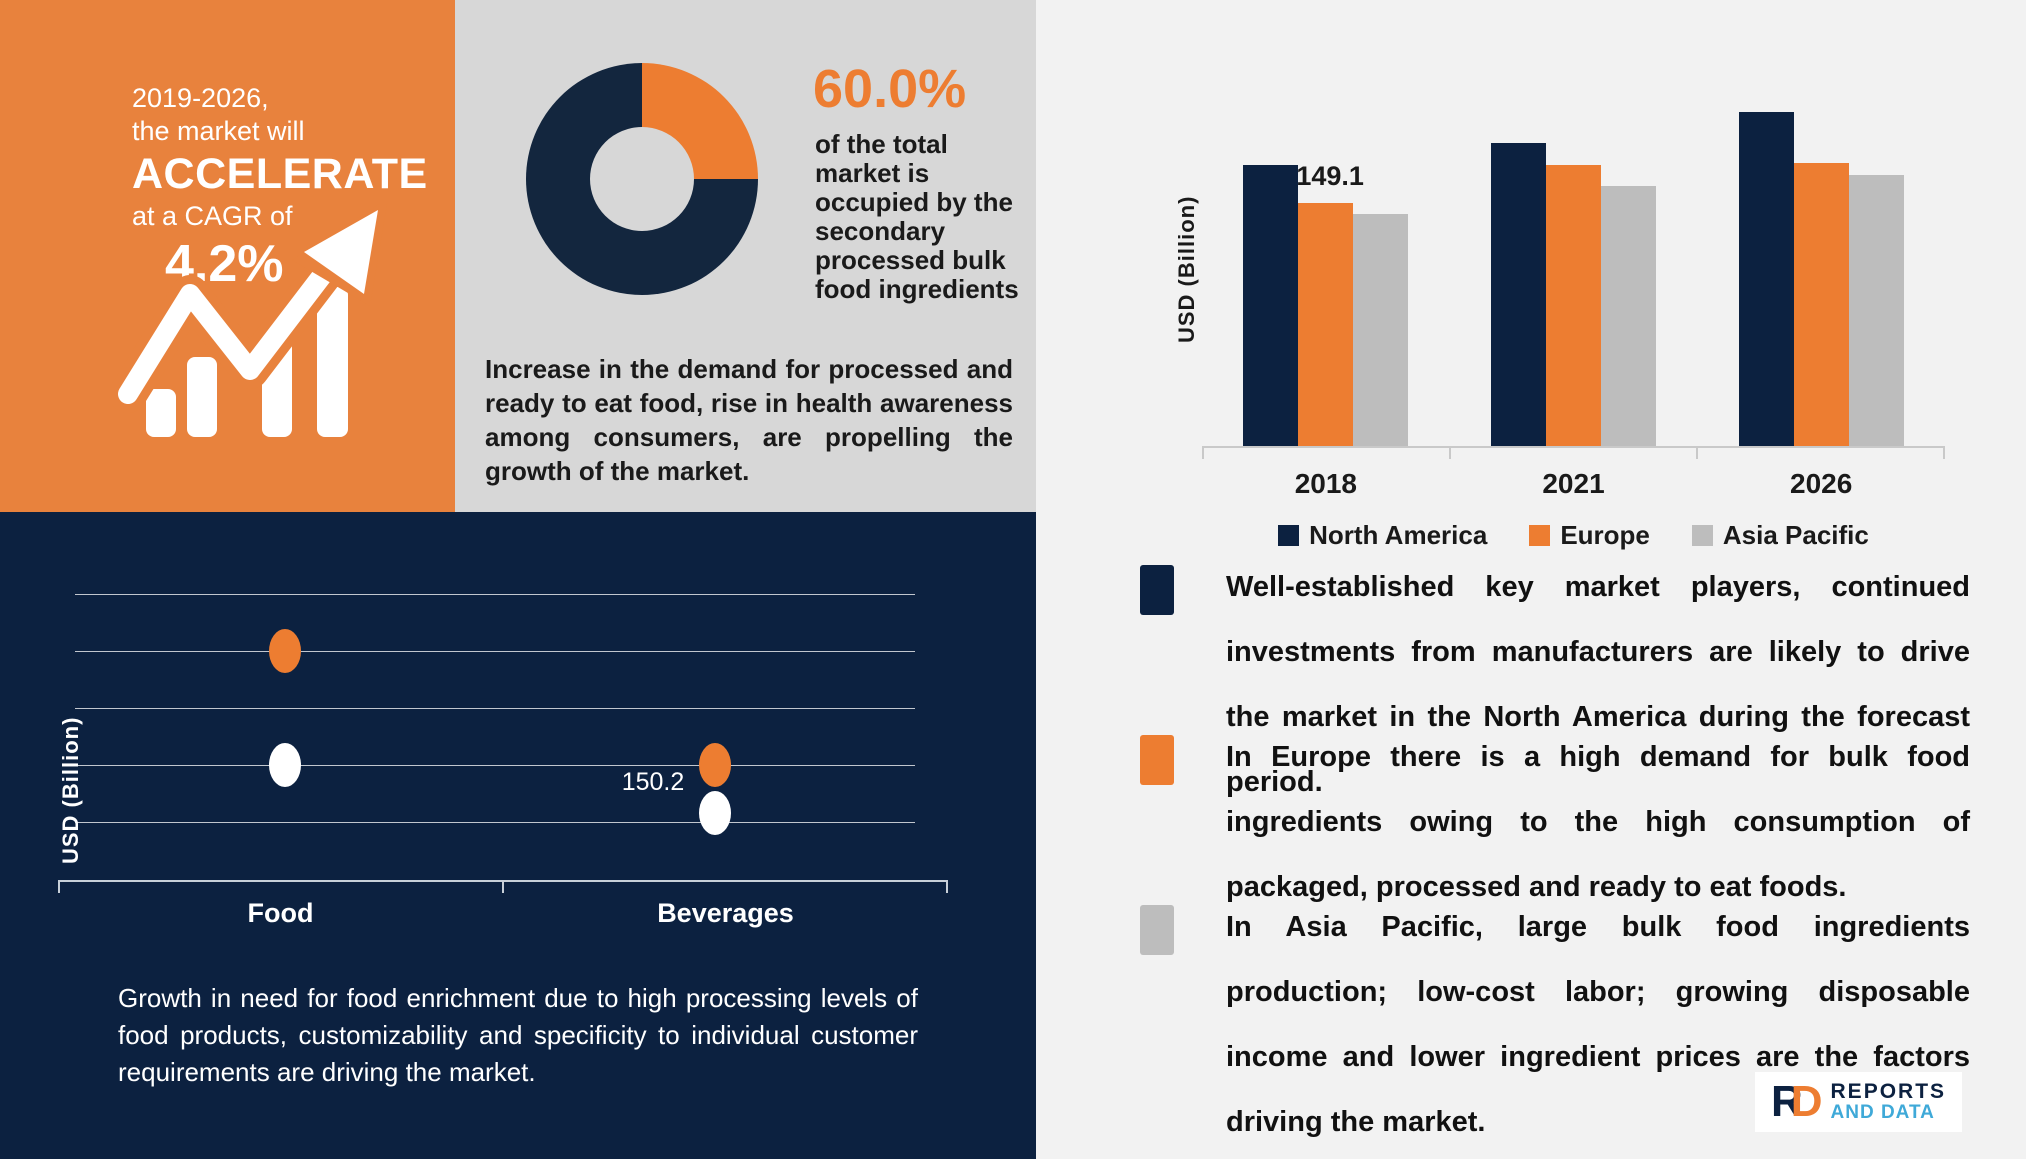  Describe the element at coordinates (212, 216) in the screenshot. I see `cagr-line4: at a CAGR of` at that location.